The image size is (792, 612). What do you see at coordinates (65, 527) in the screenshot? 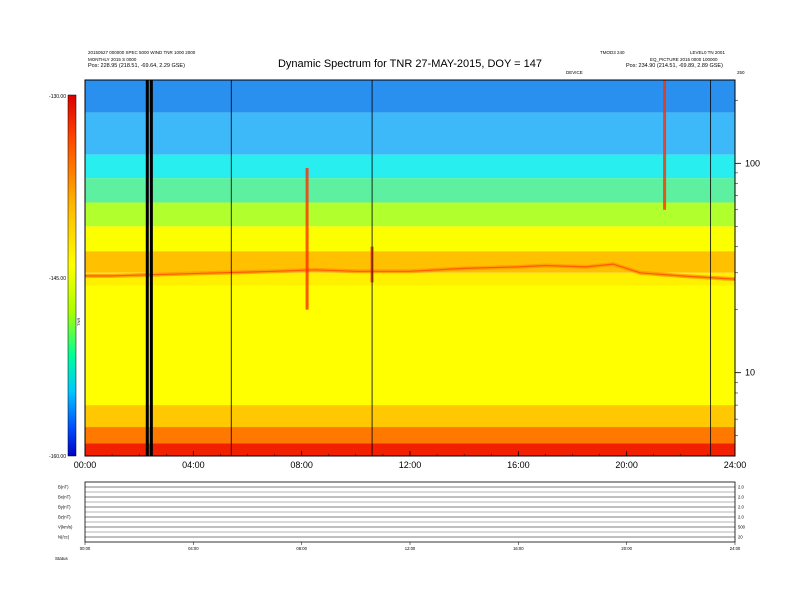
I see `panel-row-label: V(km/s)` at bounding box center [65, 527].